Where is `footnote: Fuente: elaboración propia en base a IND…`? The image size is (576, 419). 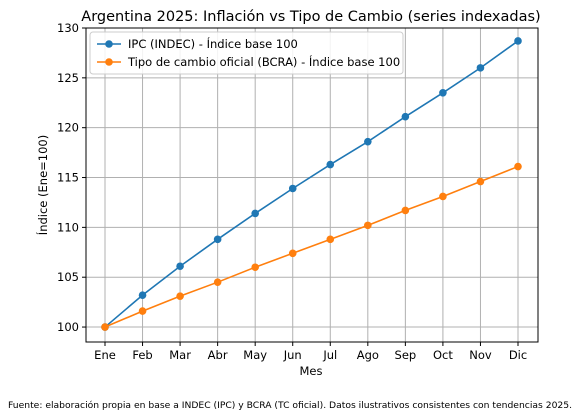 footnote: Fuente: elaboración propia en base a IND… is located at coordinates (290, 405).